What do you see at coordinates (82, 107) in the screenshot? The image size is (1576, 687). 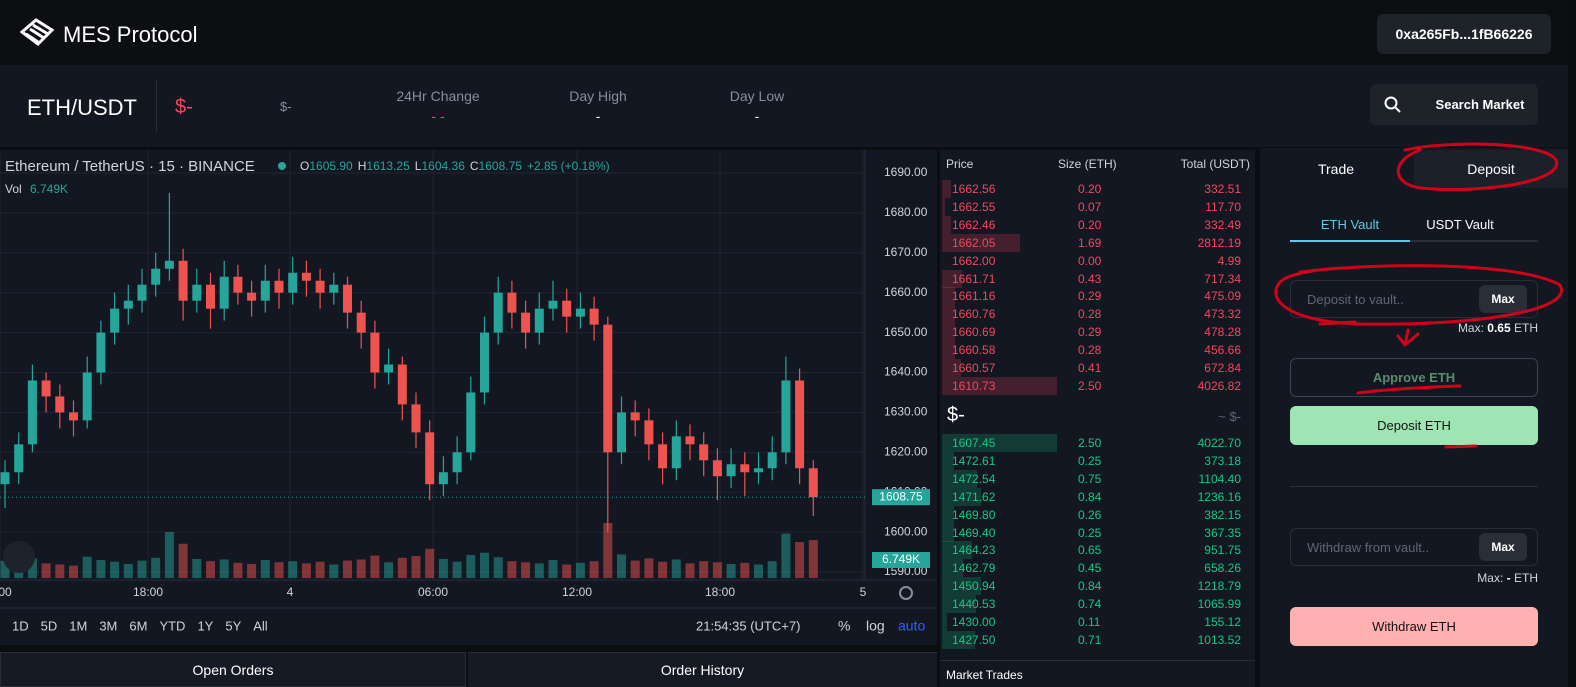 I see `pair: ETH/USDT` at bounding box center [82, 107].